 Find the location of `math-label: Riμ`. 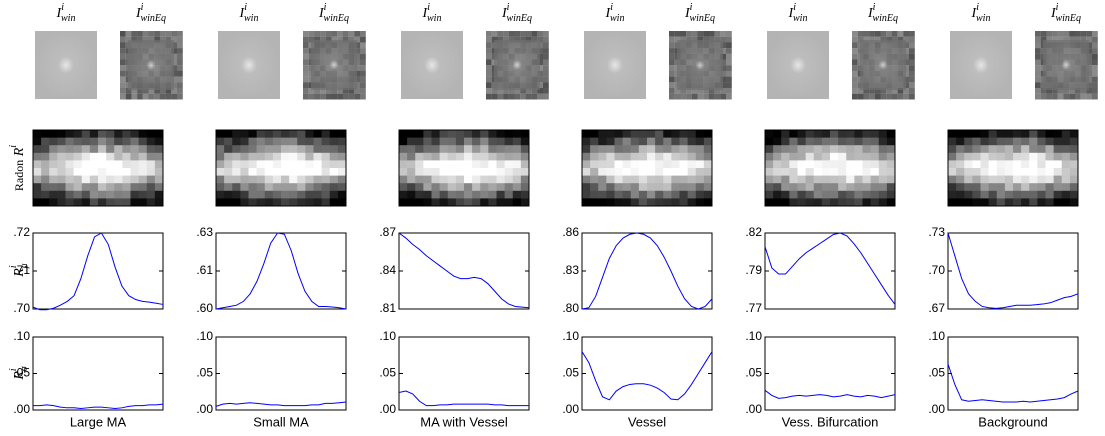

math-label: Riμ is located at coordinates (19, 270).